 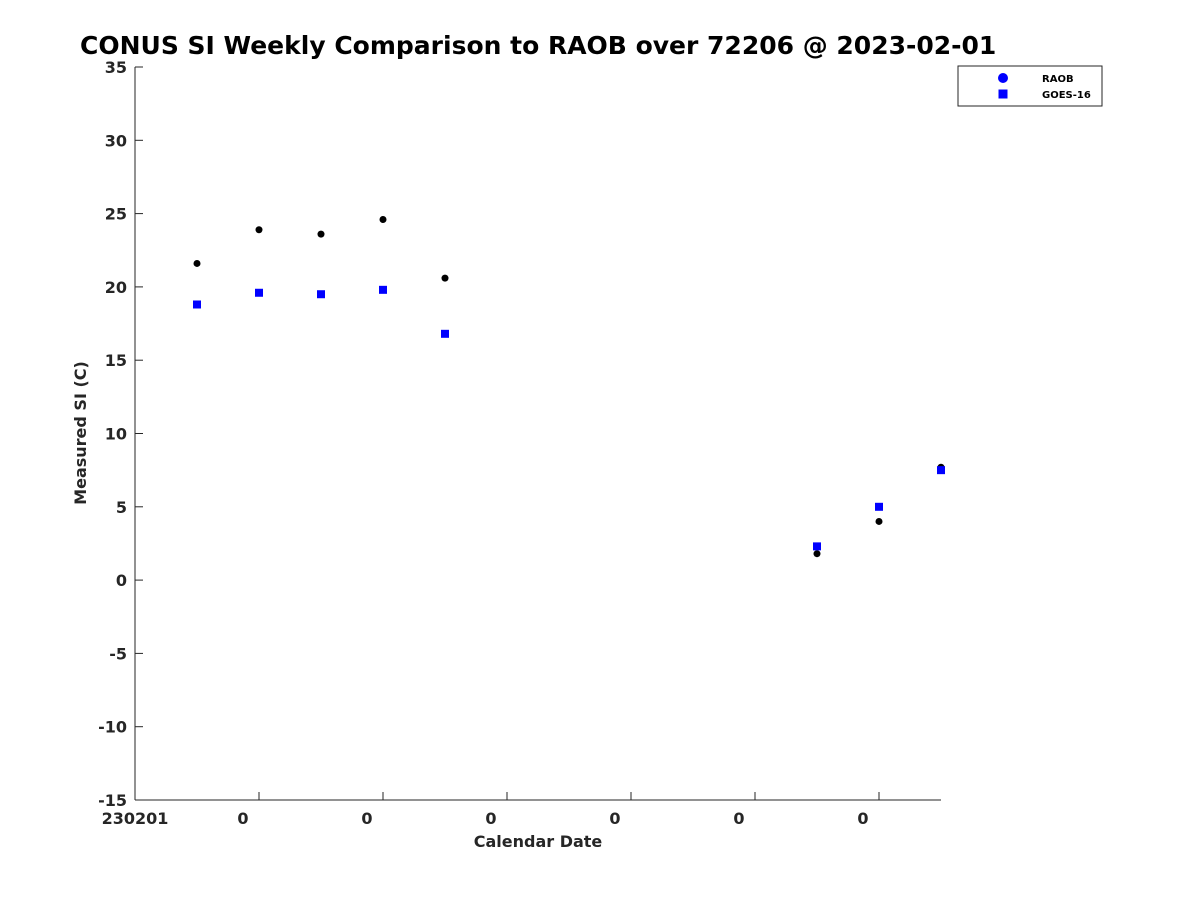 What do you see at coordinates (116, 140) in the screenshot?
I see `y-tick-label: 30` at bounding box center [116, 140].